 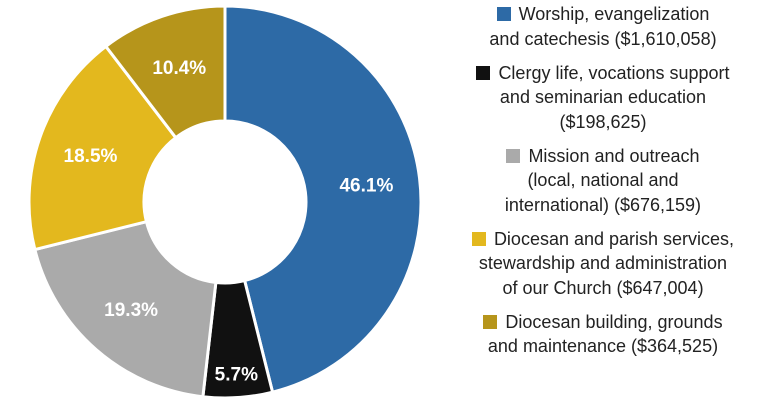 What do you see at coordinates (614, 321) in the screenshot?
I see `legend-label: Diocesan building, grounds` at bounding box center [614, 321].